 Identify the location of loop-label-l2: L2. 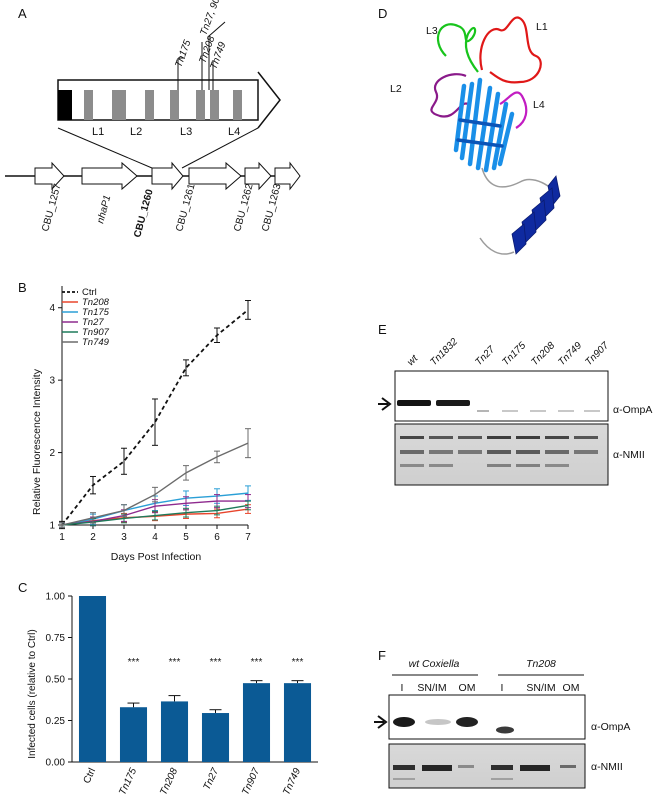
(136, 132).